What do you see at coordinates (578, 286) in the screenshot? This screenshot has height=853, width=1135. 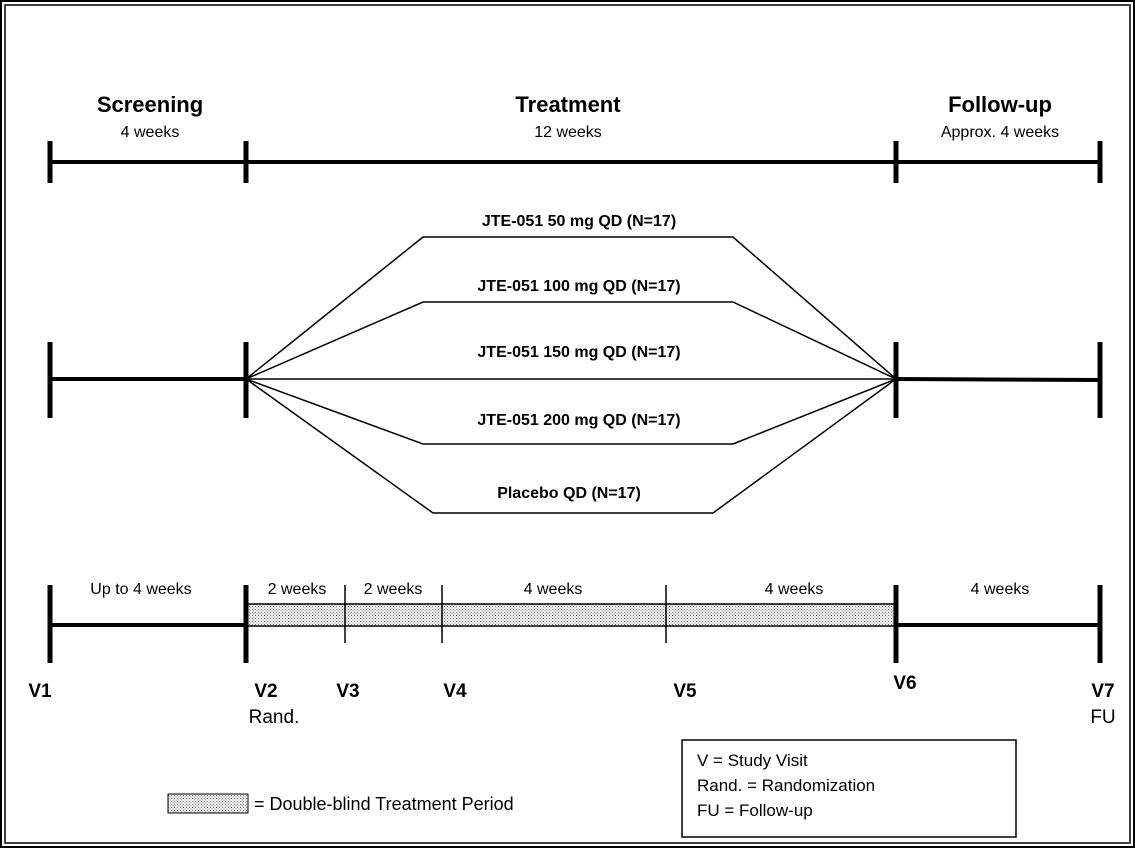 I see `arm-label-100mg: JTE-051 100 mg QD (N=17)` at bounding box center [578, 286].